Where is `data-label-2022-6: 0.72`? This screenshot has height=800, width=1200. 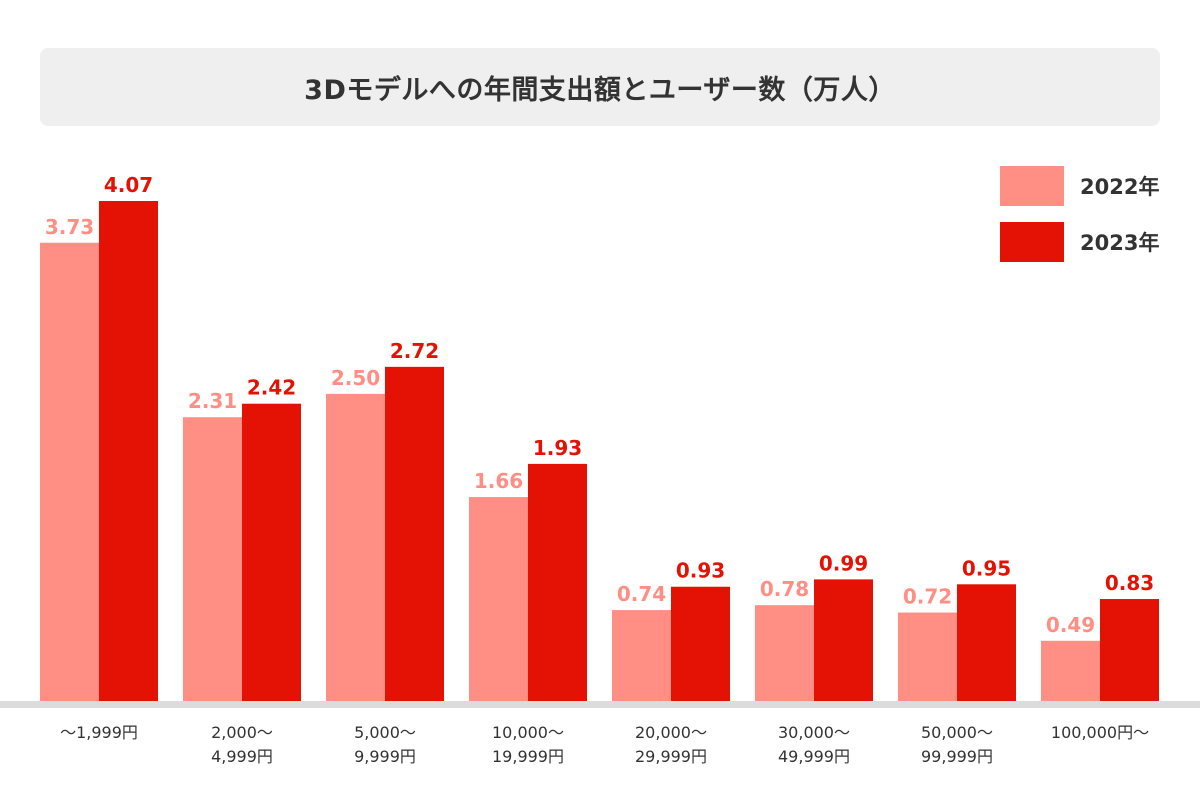
data-label-2022-6: 0.72 is located at coordinates (927, 597).